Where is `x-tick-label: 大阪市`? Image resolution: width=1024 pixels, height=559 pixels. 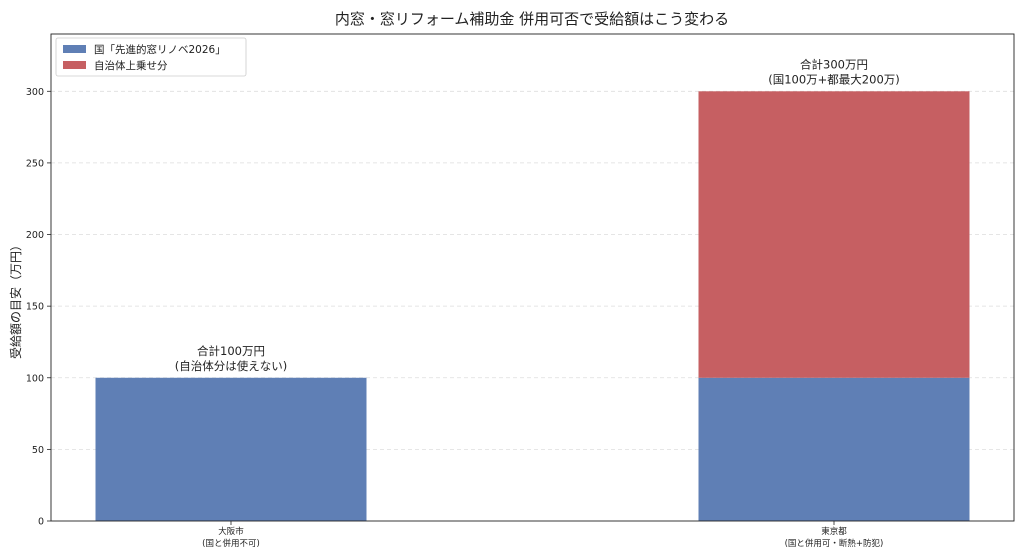 x-tick-label: 大阪市 is located at coordinates (231, 531).